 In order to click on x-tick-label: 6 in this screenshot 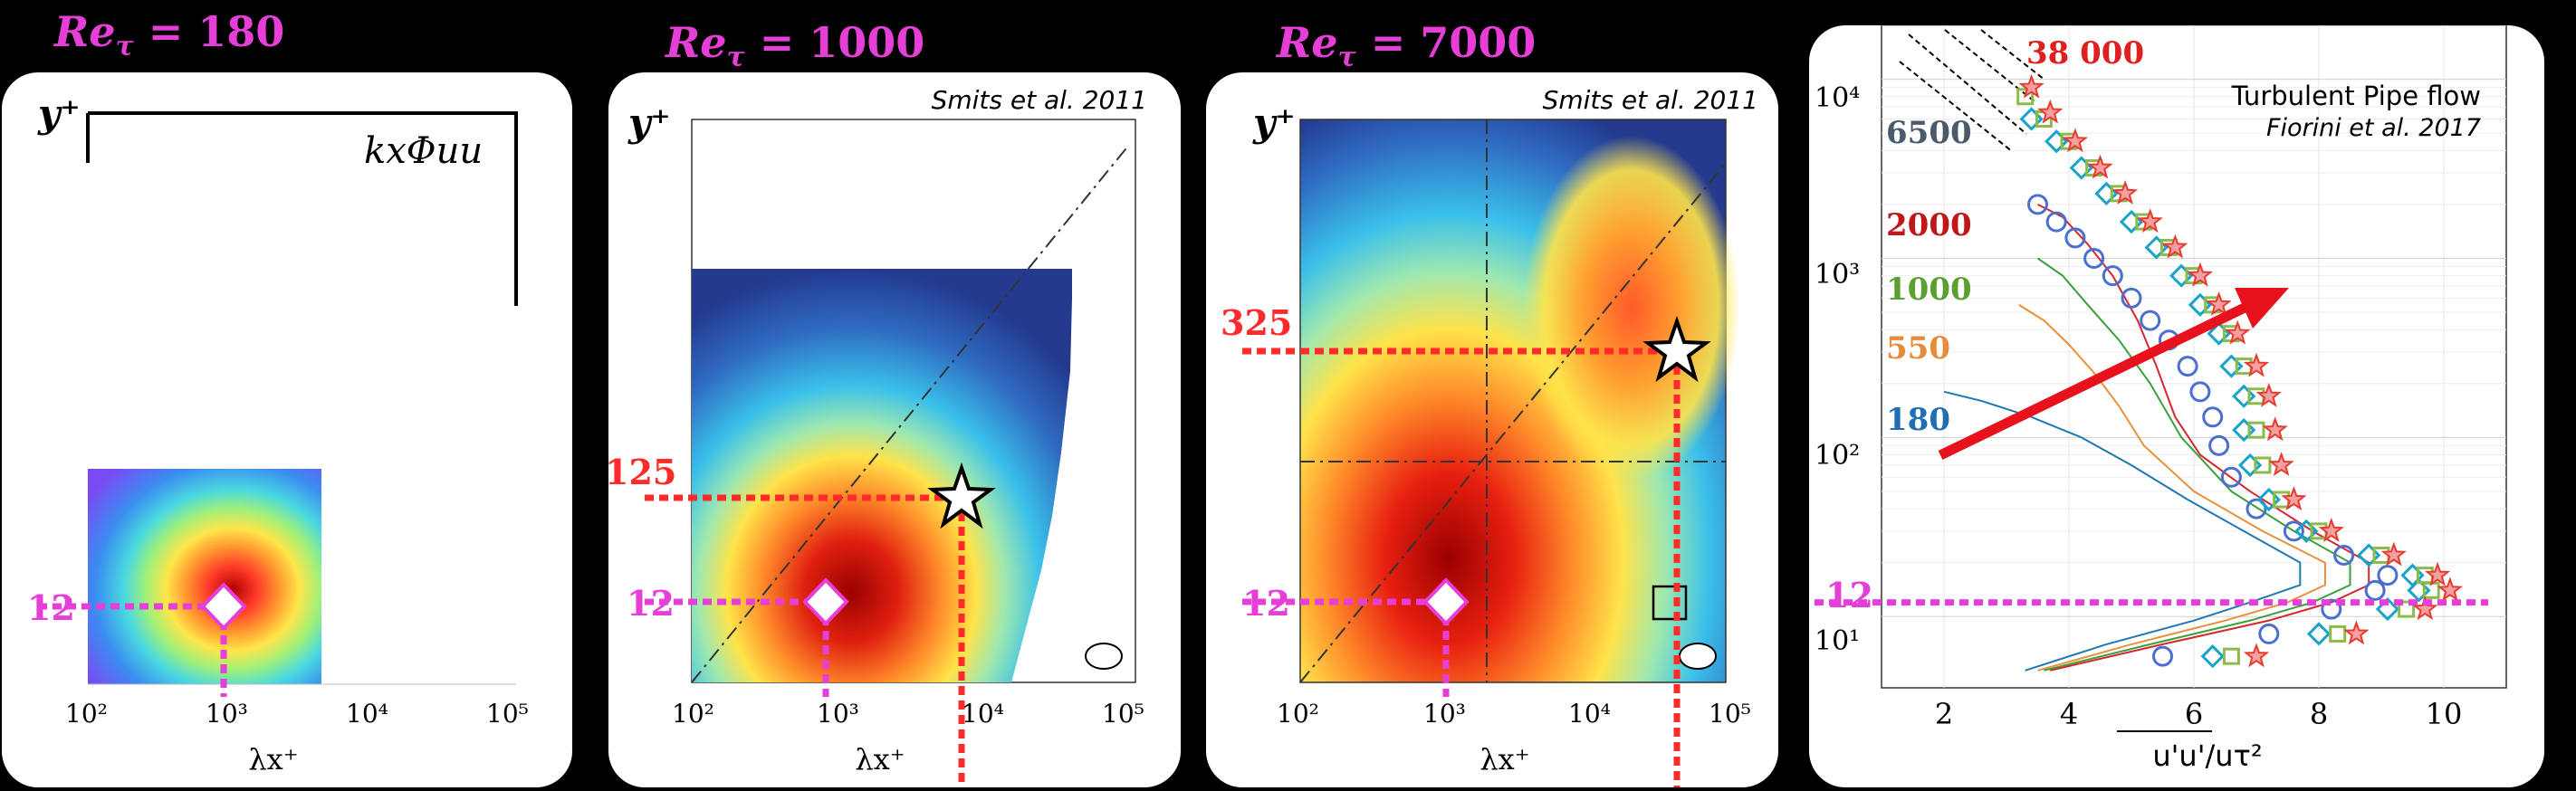, I will do `click(2194, 714)`.